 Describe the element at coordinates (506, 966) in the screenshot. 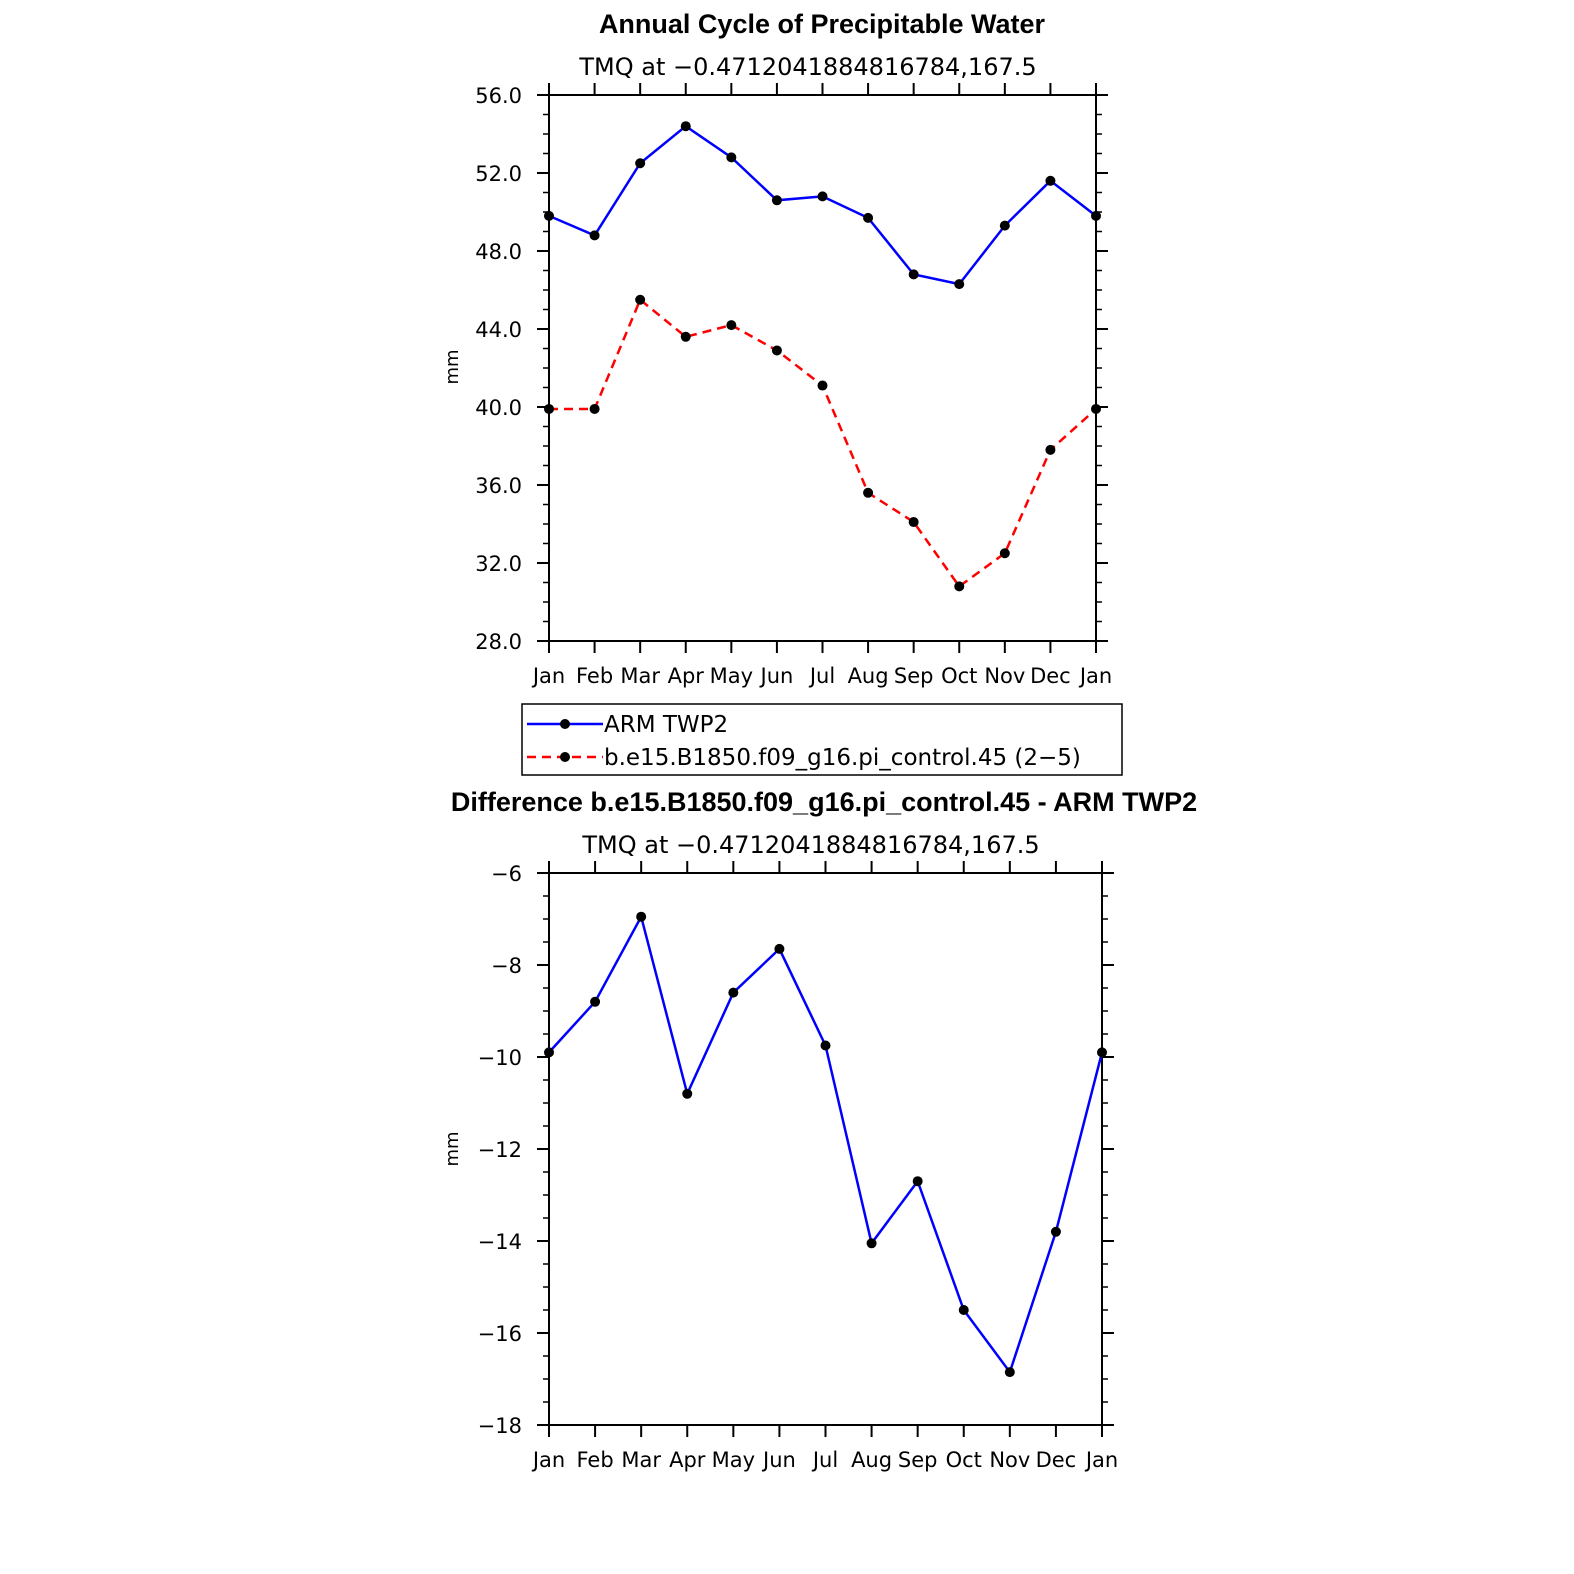

I see `y-tick-label: −8` at that location.